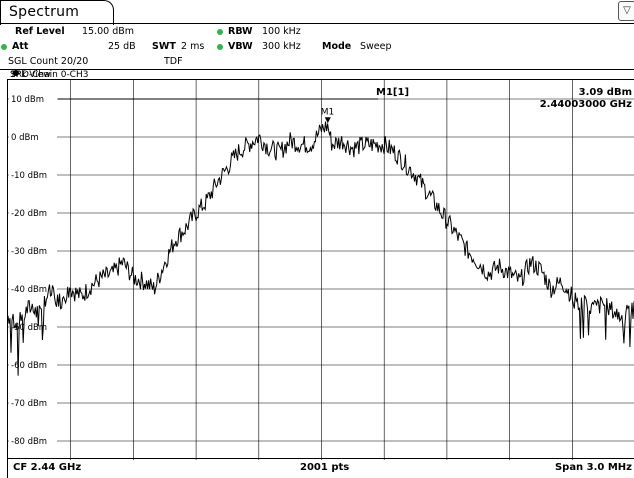 The image size is (634, 478). What do you see at coordinates (586, 104) in the screenshot?
I see `marker-frequency: 2.44003000 GHz` at bounding box center [586, 104].